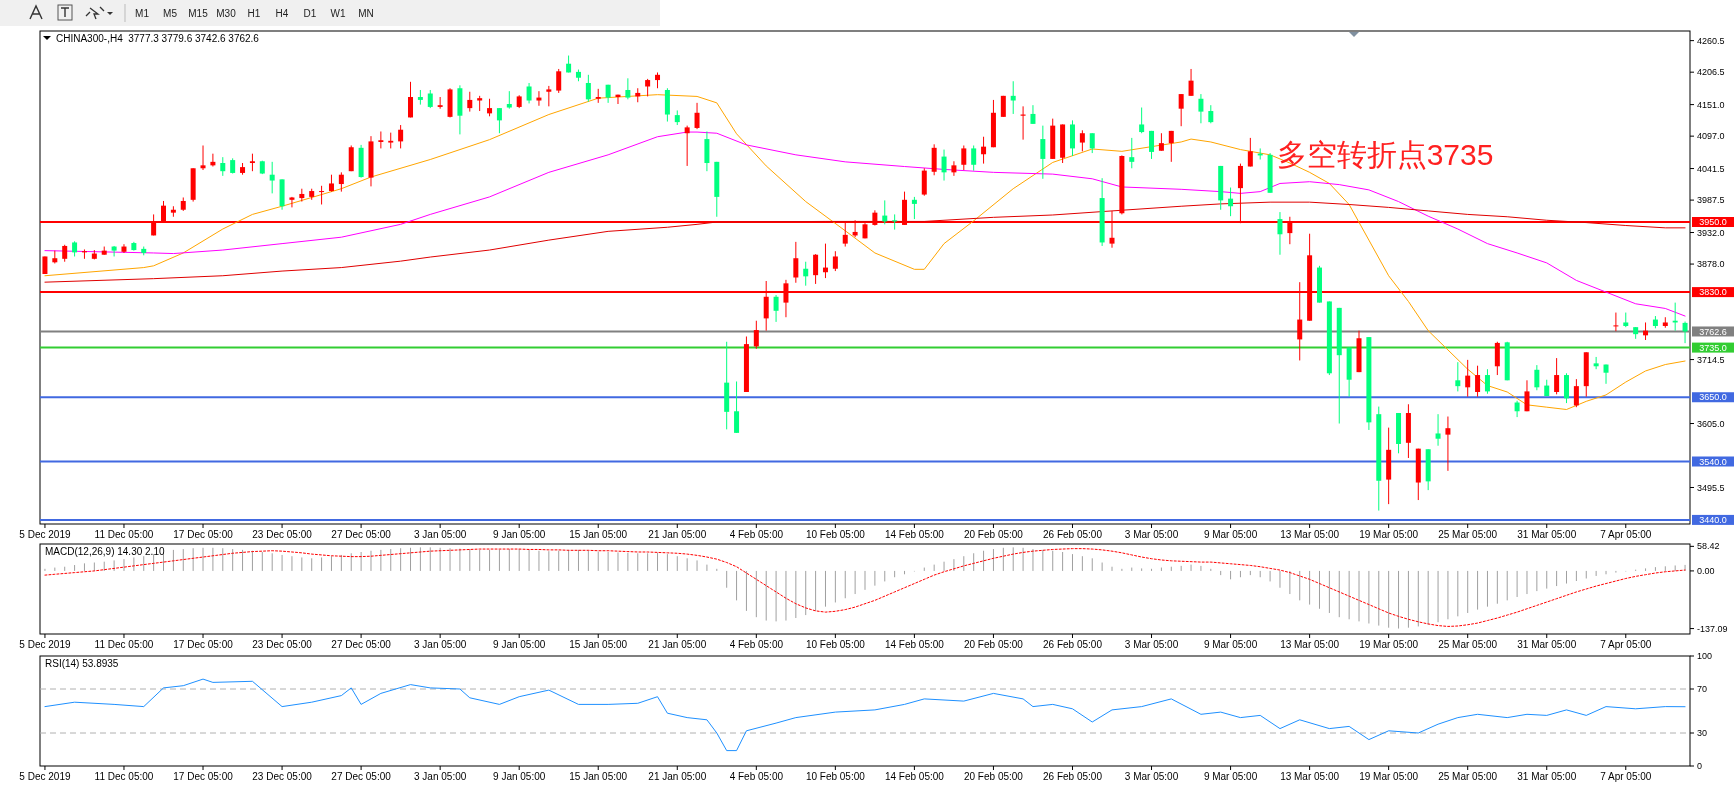 This screenshot has width=1736, height=793. Describe the element at coordinates (993, 534) in the screenshot. I see `x-tick-label: 20 Feb 05:00` at that location.